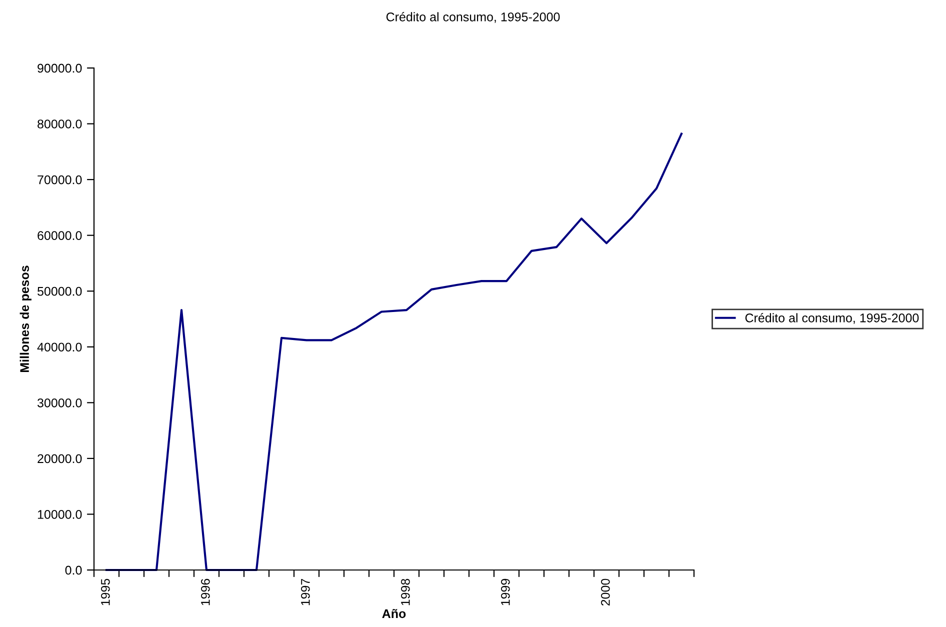 This screenshot has width=946, height=627. Describe the element at coordinates (60, 235) in the screenshot. I see `y-tick-label: 60000.0` at that location.